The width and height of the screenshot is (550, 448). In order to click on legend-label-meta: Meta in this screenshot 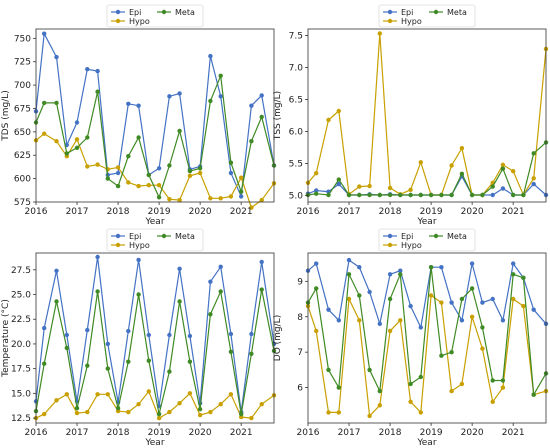, I will do `click(457, 12)`.